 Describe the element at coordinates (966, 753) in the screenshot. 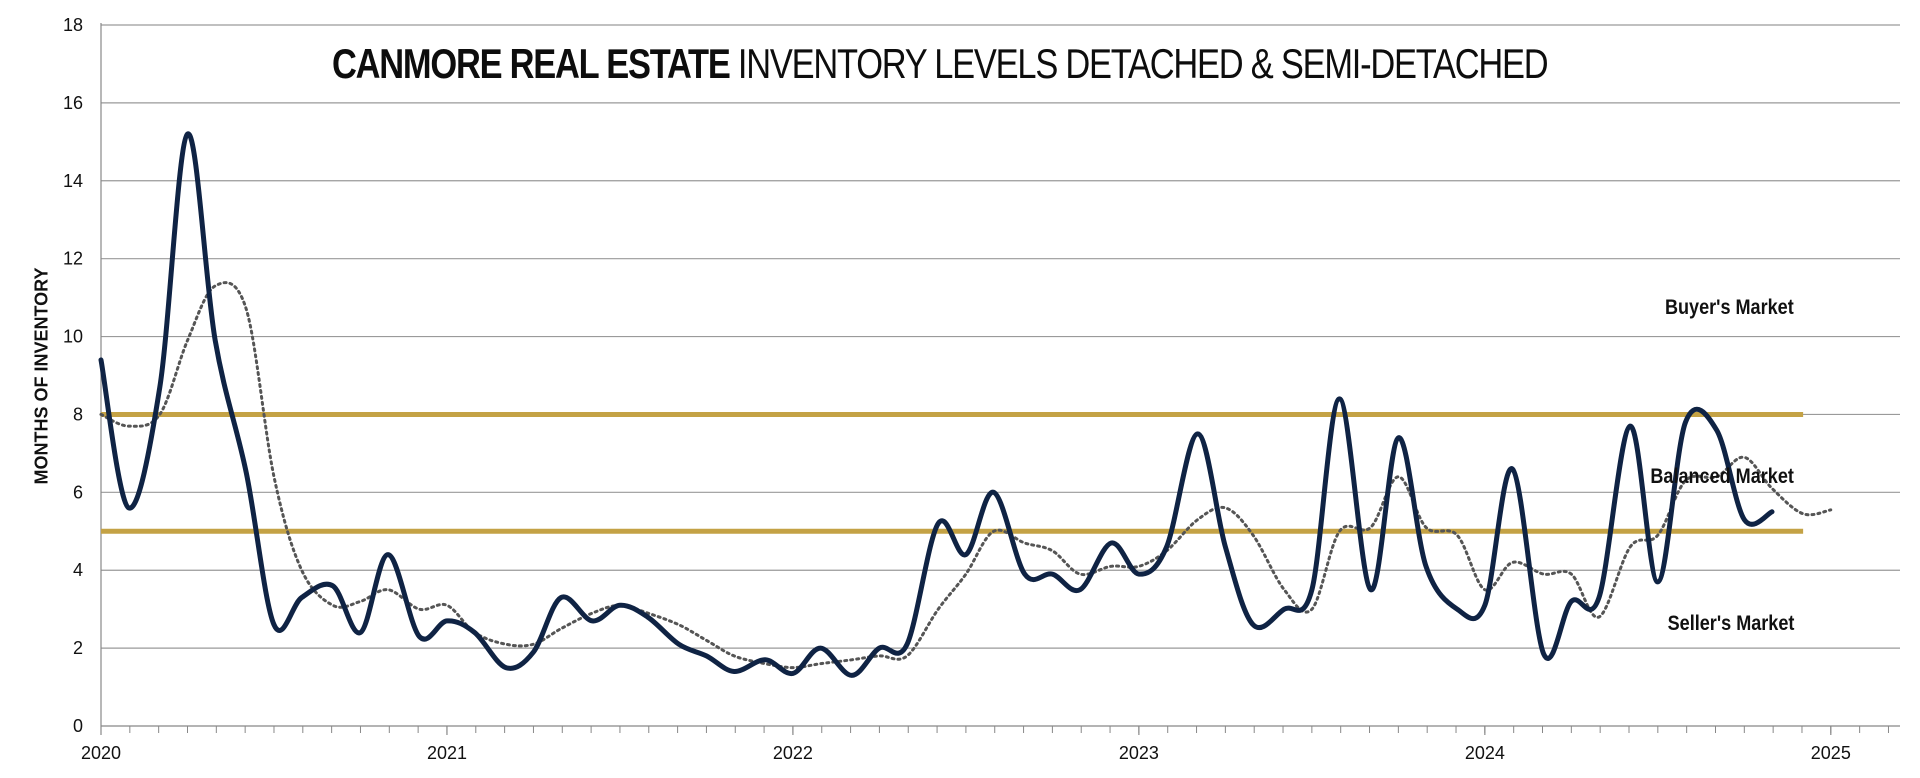

I see `x-tick-labels: 2020 2021 2022 2023 2024 2025` at that location.